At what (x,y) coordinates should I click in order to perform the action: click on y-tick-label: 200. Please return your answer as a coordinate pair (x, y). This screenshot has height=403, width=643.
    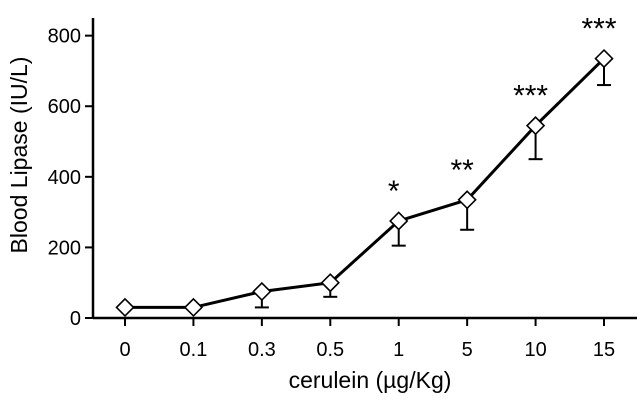
    Looking at the image, I should click on (64, 248).